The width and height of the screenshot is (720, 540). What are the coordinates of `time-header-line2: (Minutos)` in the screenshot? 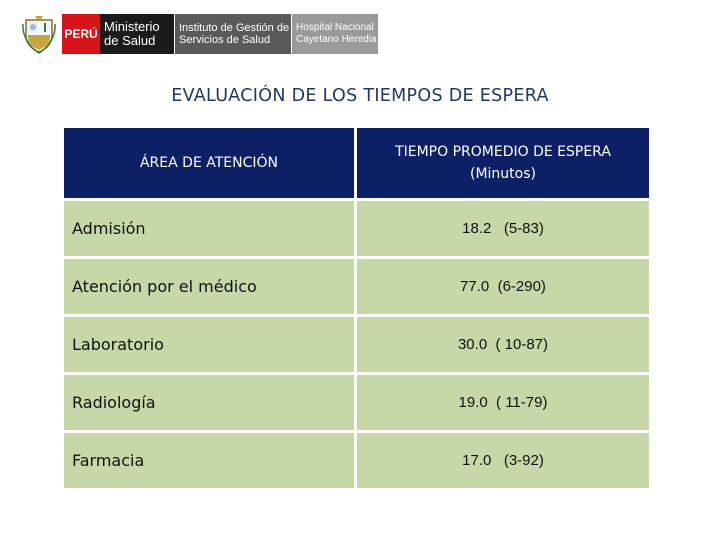 It's located at (503, 174).